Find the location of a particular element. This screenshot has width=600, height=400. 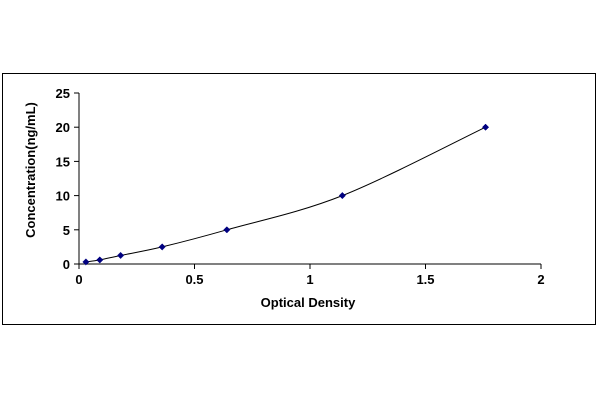

y-tick-label: 25 is located at coordinates (63, 93).